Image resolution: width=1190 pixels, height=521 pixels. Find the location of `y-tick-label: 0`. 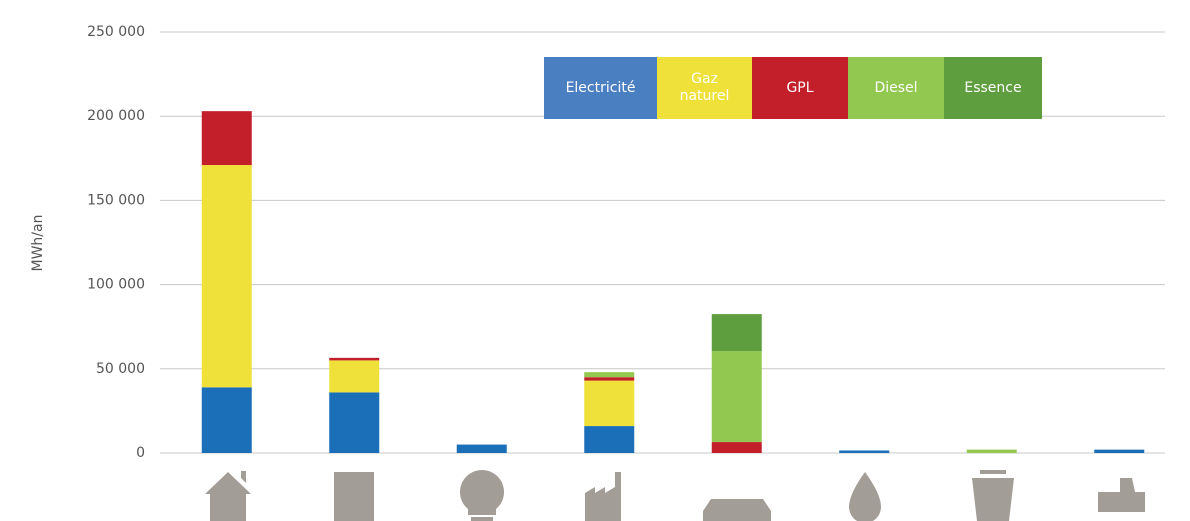

y-tick-label: 0 is located at coordinates (140, 453).